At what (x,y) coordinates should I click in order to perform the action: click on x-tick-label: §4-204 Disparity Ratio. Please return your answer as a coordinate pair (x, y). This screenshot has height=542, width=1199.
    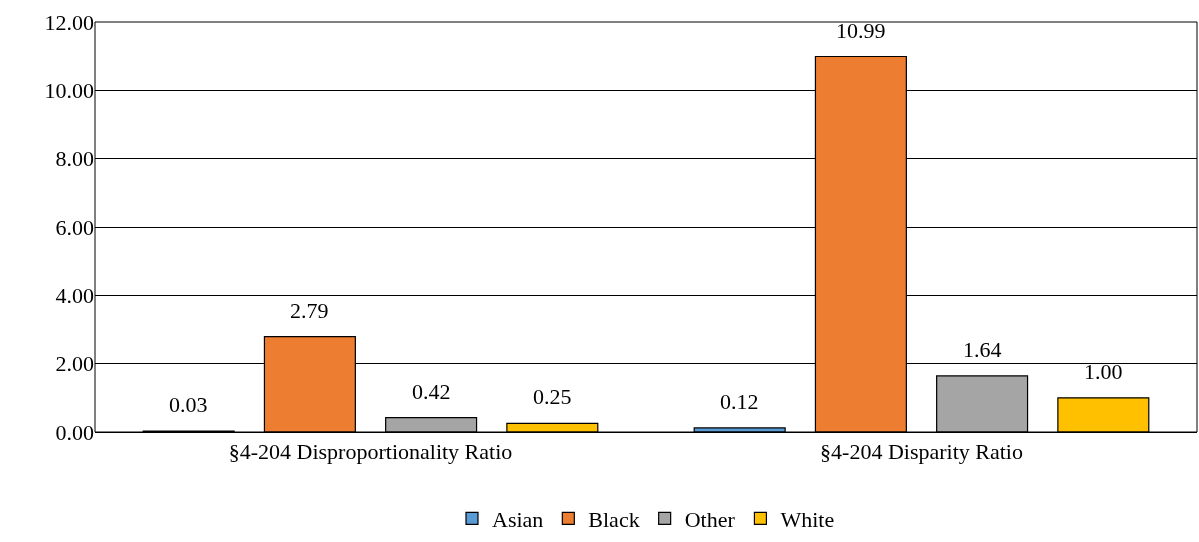
    Looking at the image, I should click on (921, 452).